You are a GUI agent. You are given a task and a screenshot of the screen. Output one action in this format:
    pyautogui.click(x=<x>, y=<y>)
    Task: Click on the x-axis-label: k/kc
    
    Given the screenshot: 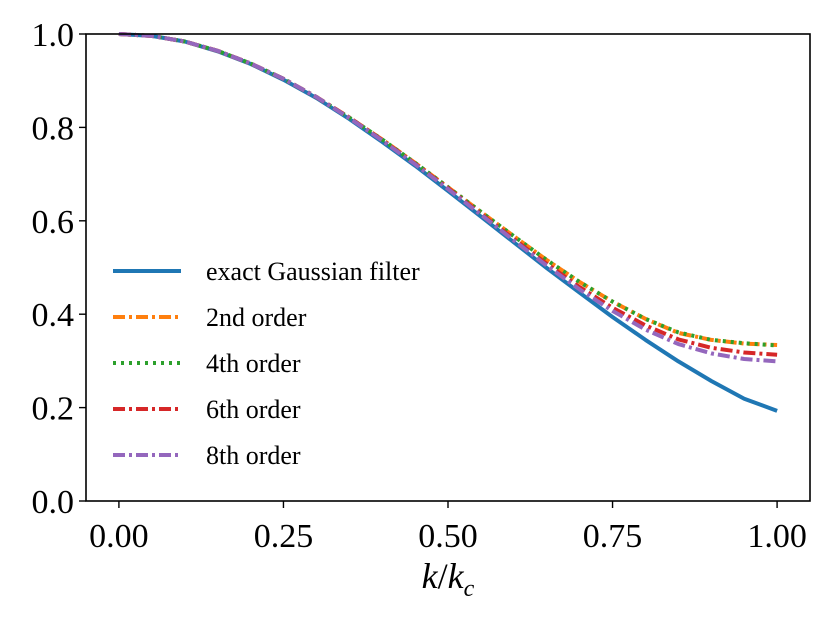 What is the action you would take?
    pyautogui.click(x=448, y=579)
    